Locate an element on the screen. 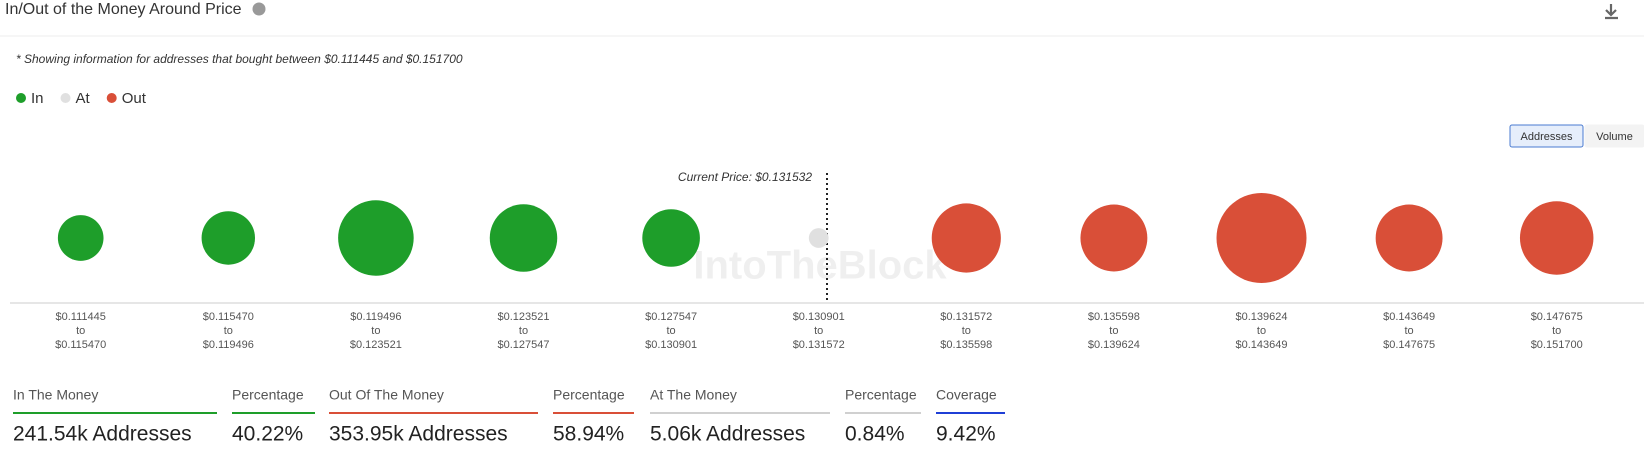 This screenshot has height=451, width=1644. range-from: $0.131572 is located at coordinates (966, 317).